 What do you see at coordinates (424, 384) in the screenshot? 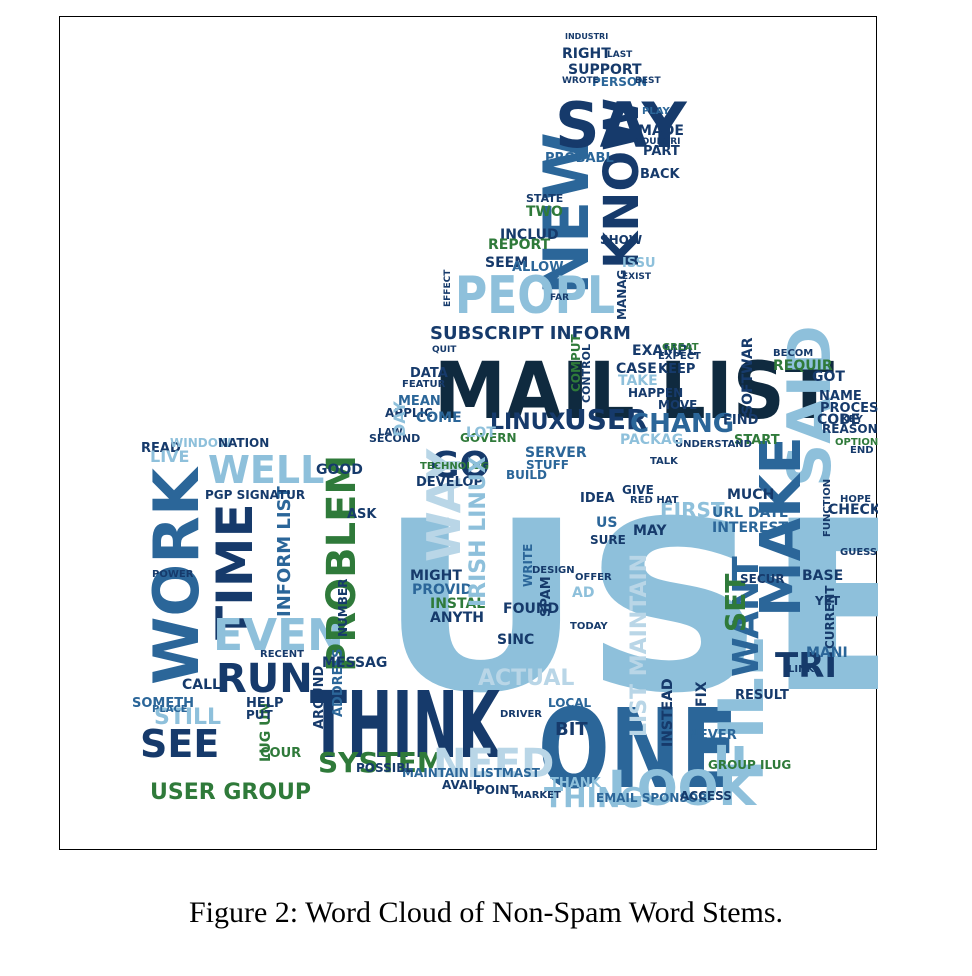
I see `word-featur: FEATUR` at bounding box center [424, 384].